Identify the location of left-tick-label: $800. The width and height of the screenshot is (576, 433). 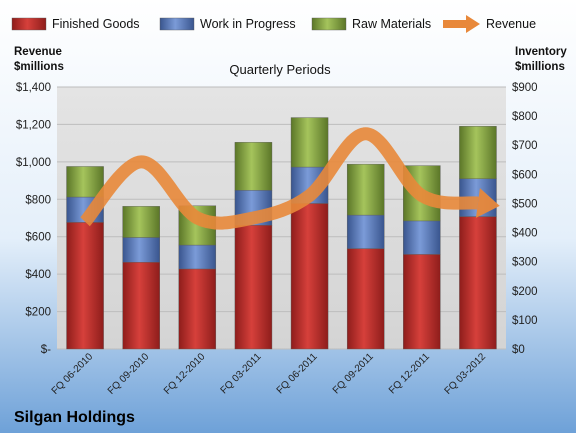
(38, 200).